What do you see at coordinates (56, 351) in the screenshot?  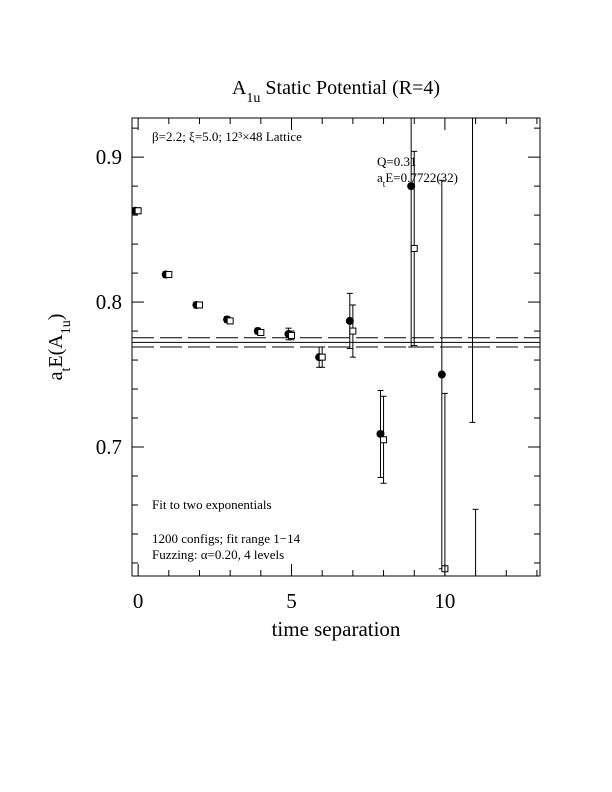 I see `text-segment: E(A` at bounding box center [56, 351].